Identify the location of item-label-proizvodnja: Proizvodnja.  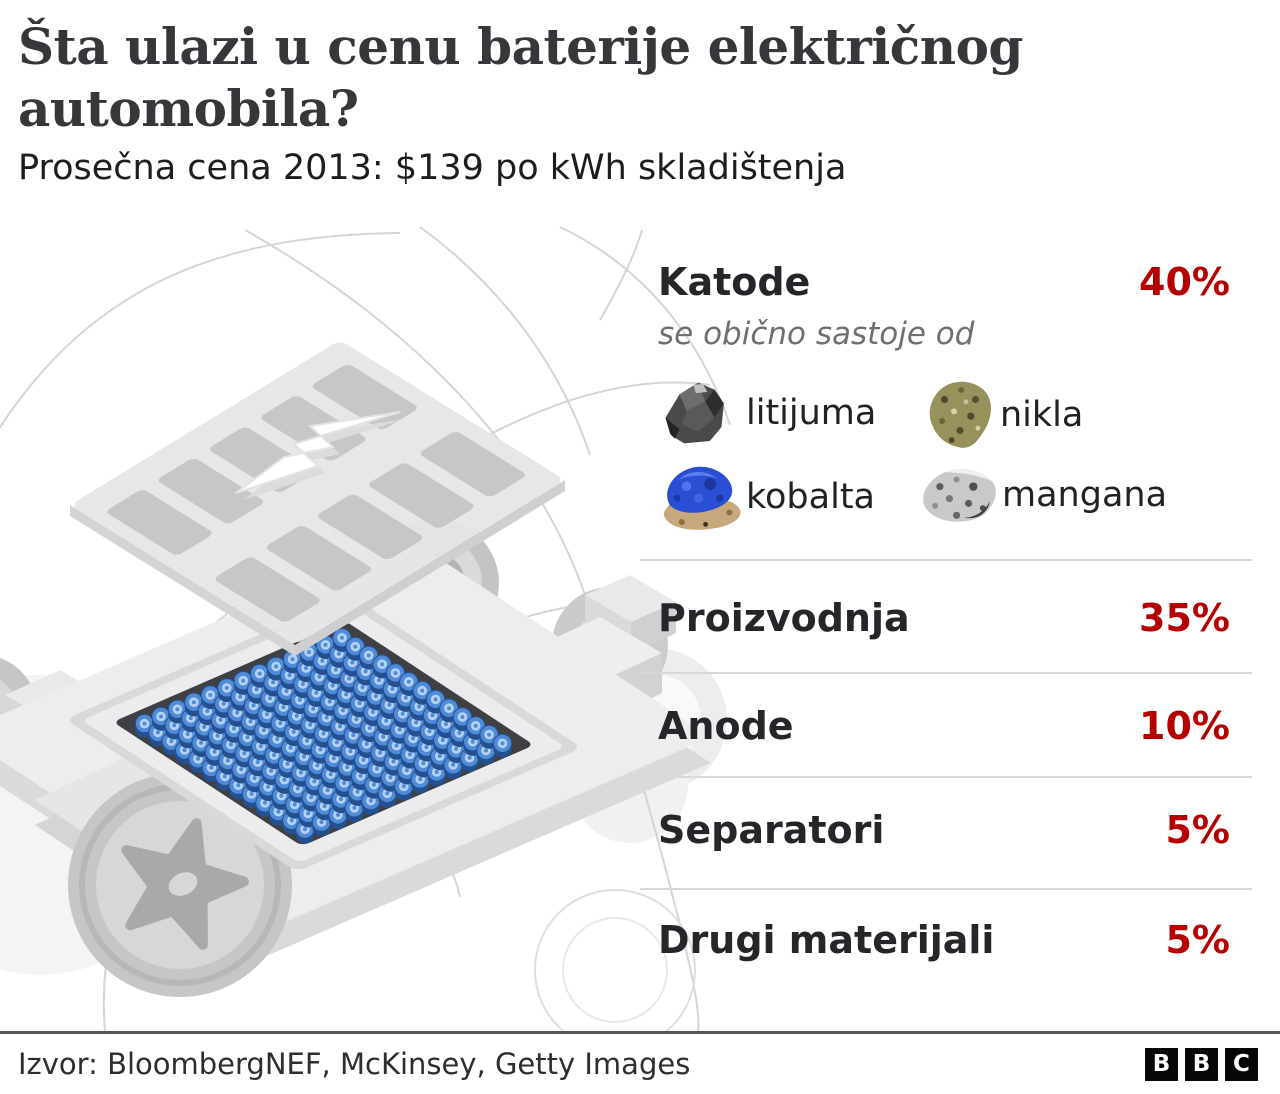
(784, 618).